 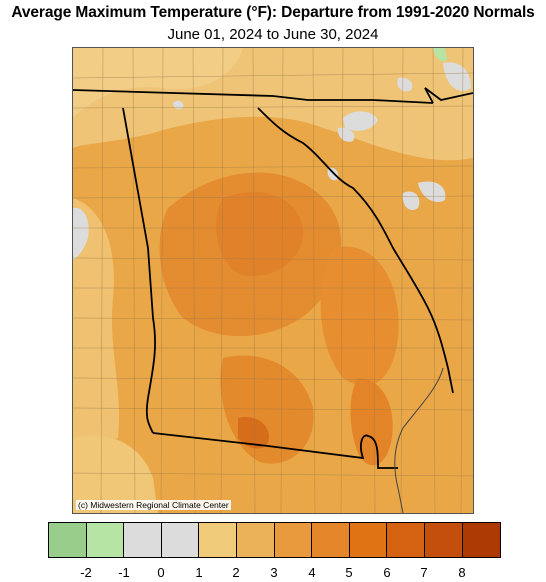 What do you see at coordinates (387, 572) in the screenshot?
I see `legend-tick-label: 6` at bounding box center [387, 572].